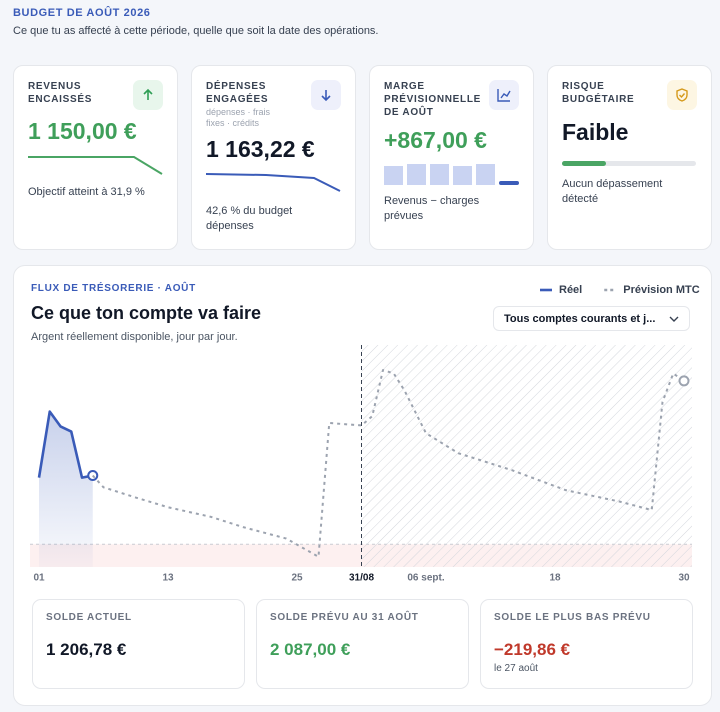  I want to click on summary-value: 2 087,00 €, so click(310, 649).